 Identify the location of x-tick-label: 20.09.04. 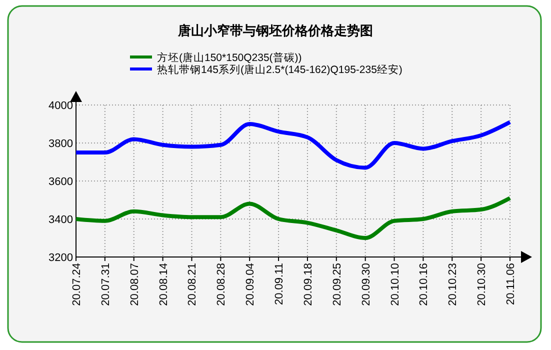
(250, 284).